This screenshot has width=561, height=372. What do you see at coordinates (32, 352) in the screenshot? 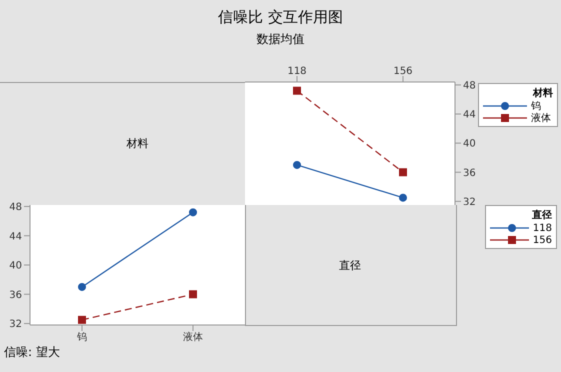
I see `text: 信噪: 望大` at bounding box center [32, 352].